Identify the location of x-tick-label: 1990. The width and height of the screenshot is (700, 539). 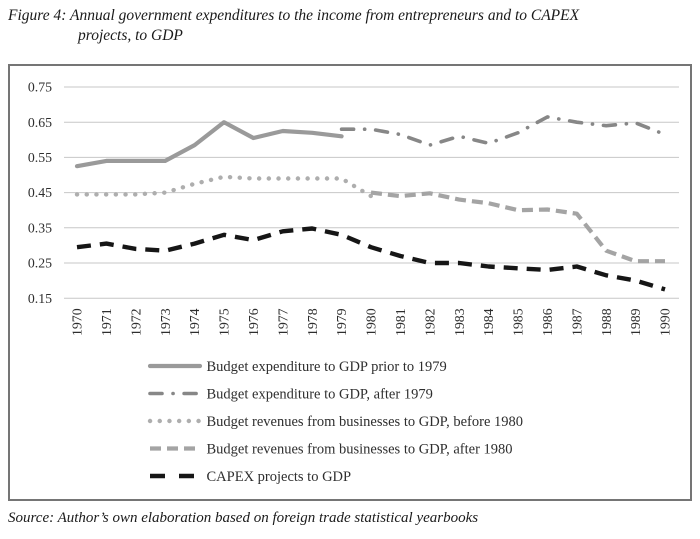
(665, 322).